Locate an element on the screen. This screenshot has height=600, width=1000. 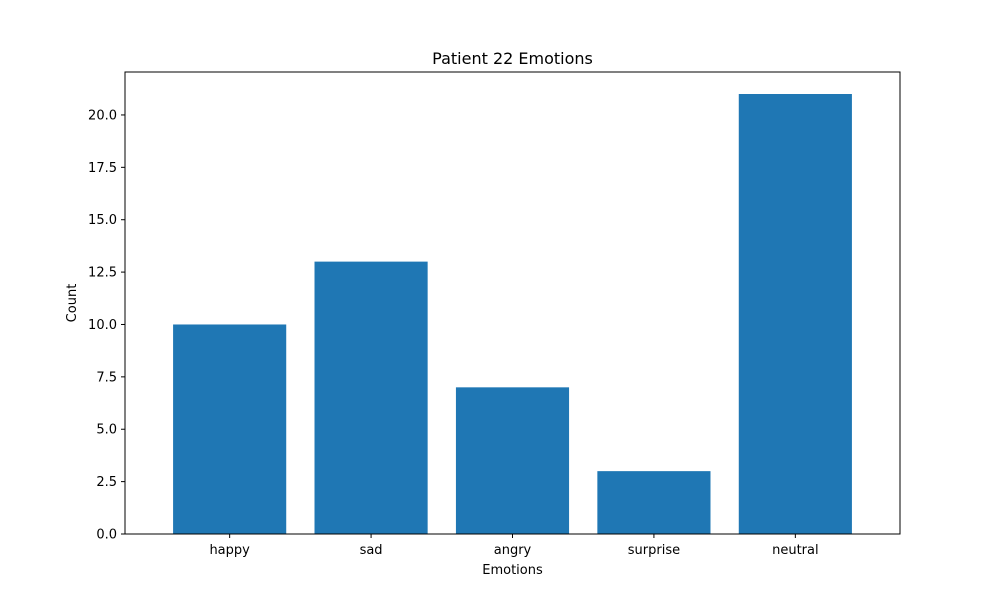
x-tick-label-neutral: neutral is located at coordinates (795, 550).